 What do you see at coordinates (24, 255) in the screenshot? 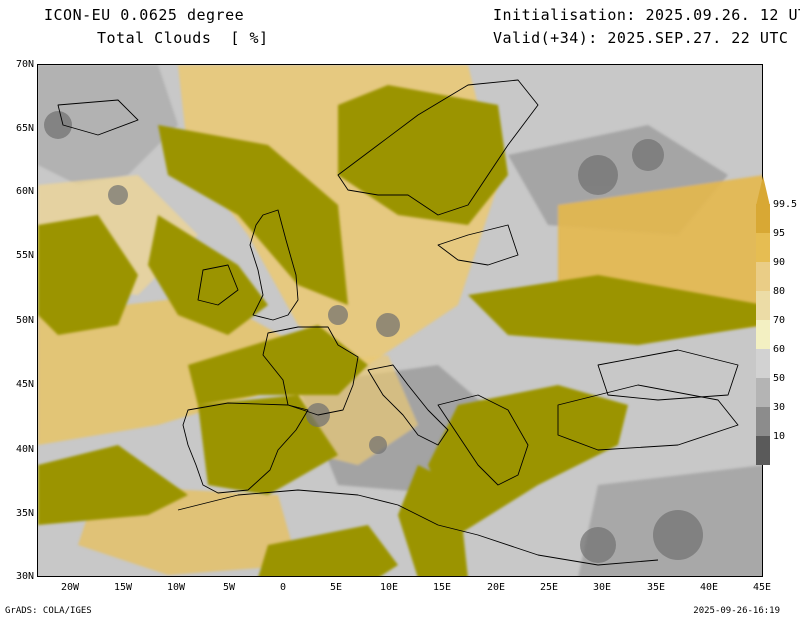
I see `lat-label: 55N` at bounding box center [24, 255].